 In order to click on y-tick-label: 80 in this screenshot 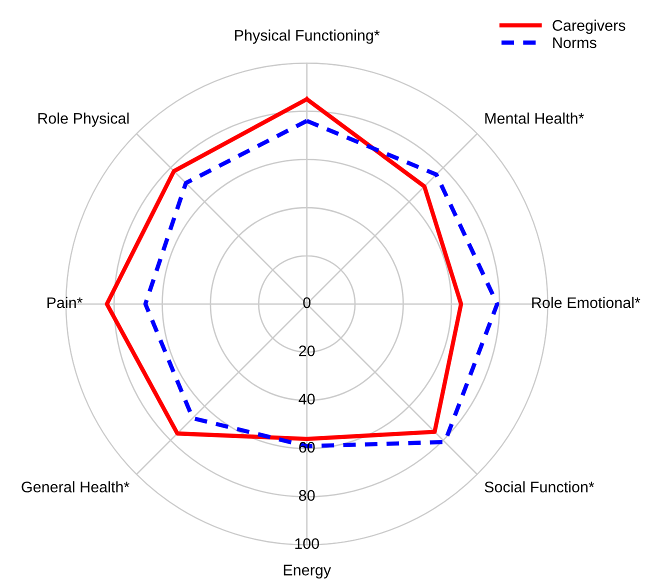, I will do `click(307, 495)`.